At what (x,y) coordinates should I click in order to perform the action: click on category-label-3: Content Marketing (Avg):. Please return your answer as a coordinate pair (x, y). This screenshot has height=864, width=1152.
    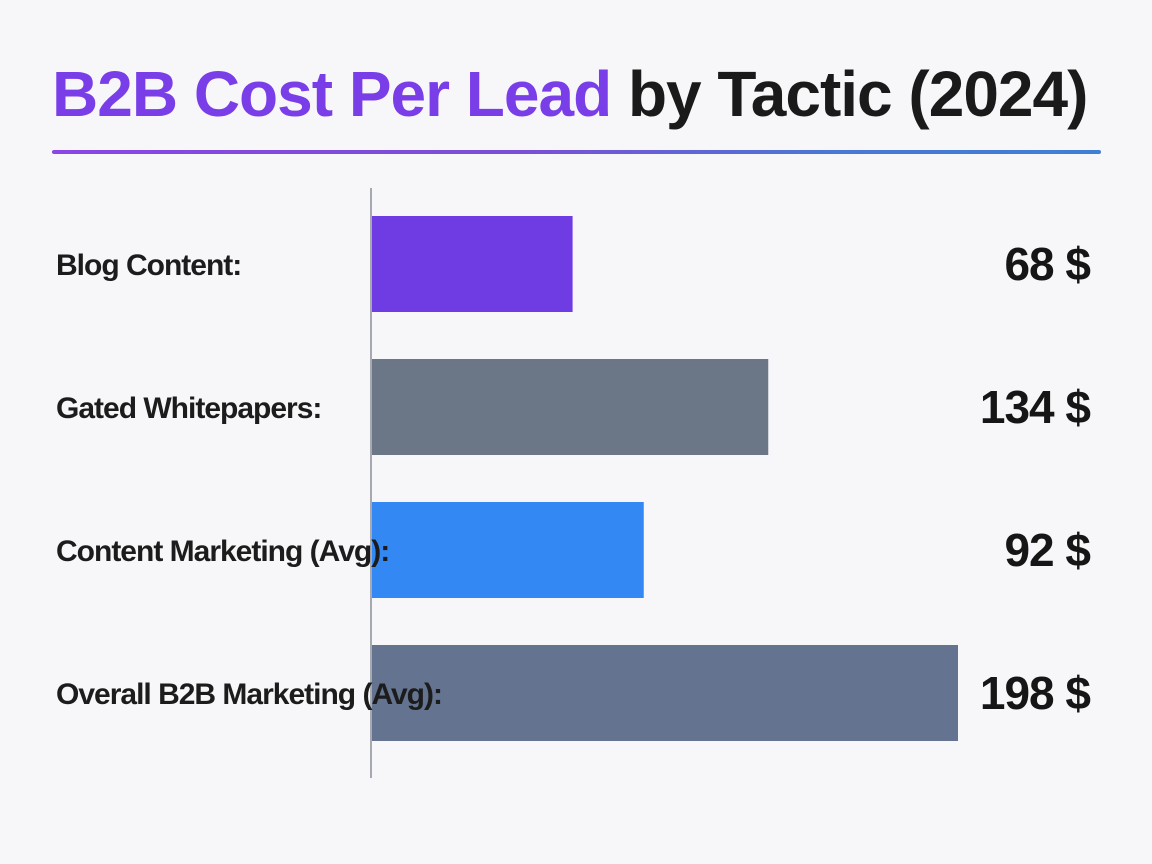
    Looking at the image, I should click on (222, 551).